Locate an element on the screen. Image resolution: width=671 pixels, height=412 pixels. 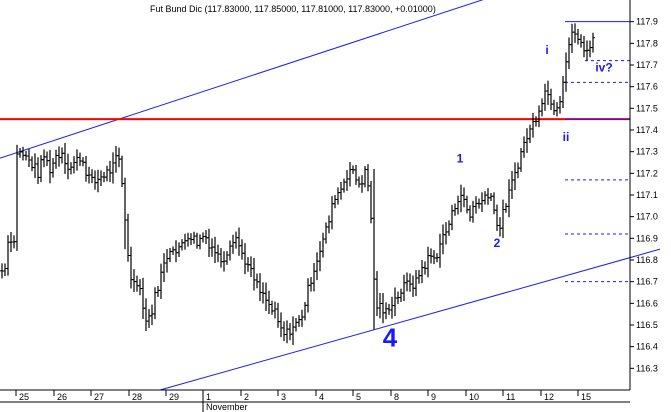
x-tick-label: 26 is located at coordinates (62, 397).